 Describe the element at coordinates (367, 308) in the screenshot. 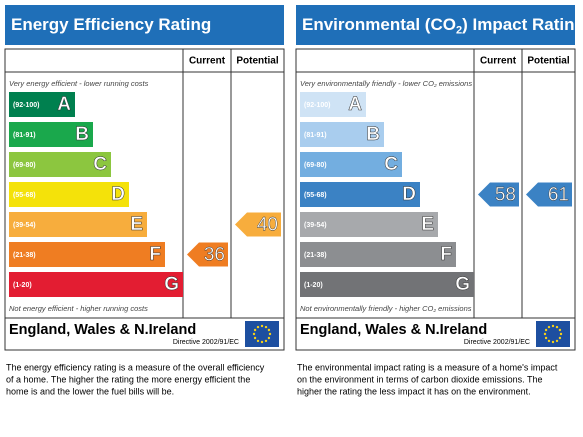

I see `bottom-note-part: Not environmentally friendly - higher CO` at that location.